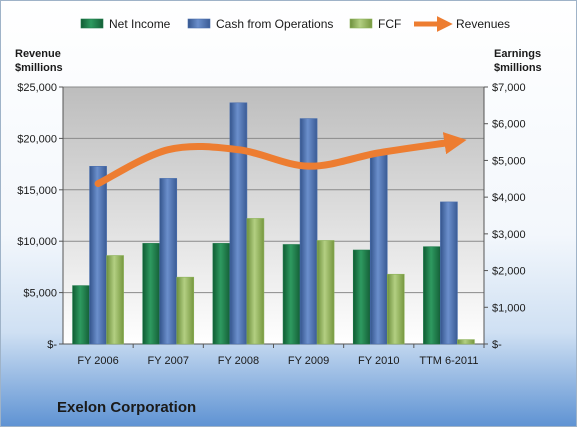 This screenshot has width=577, height=428. I want to click on left-axis-tick-label: $25,000, so click(37, 88).